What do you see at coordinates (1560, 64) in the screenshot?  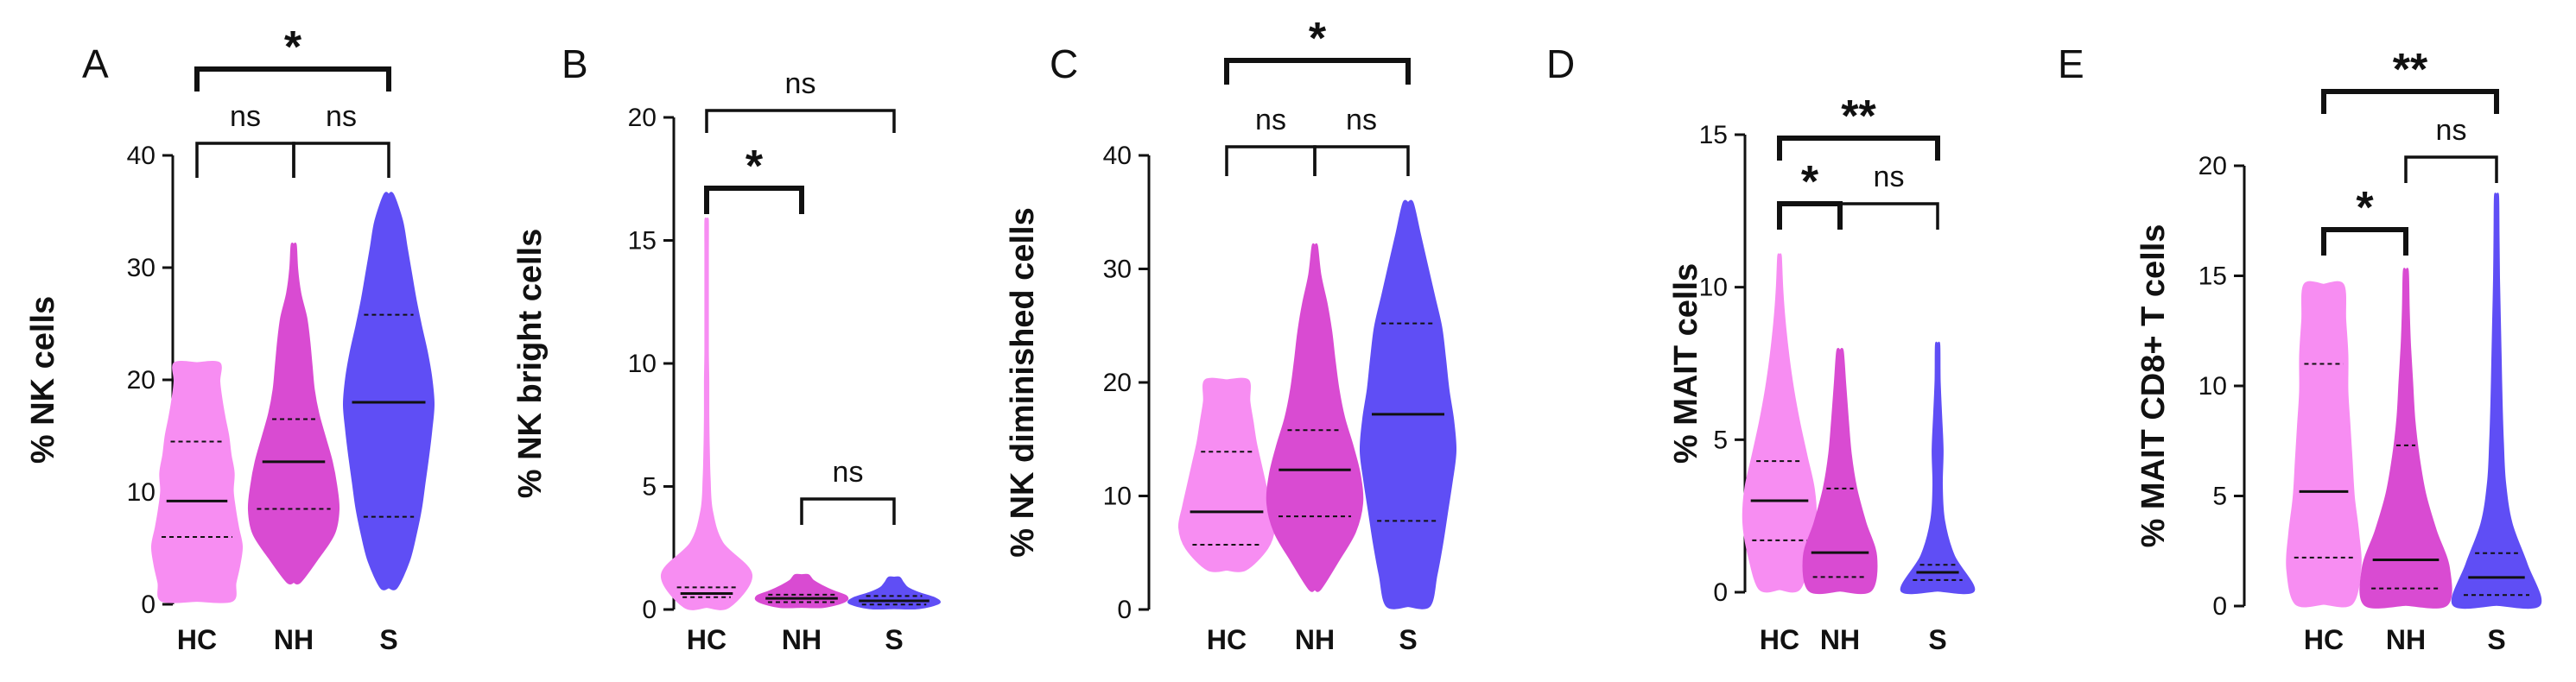 I see `panel-letter: D` at bounding box center [1560, 64].